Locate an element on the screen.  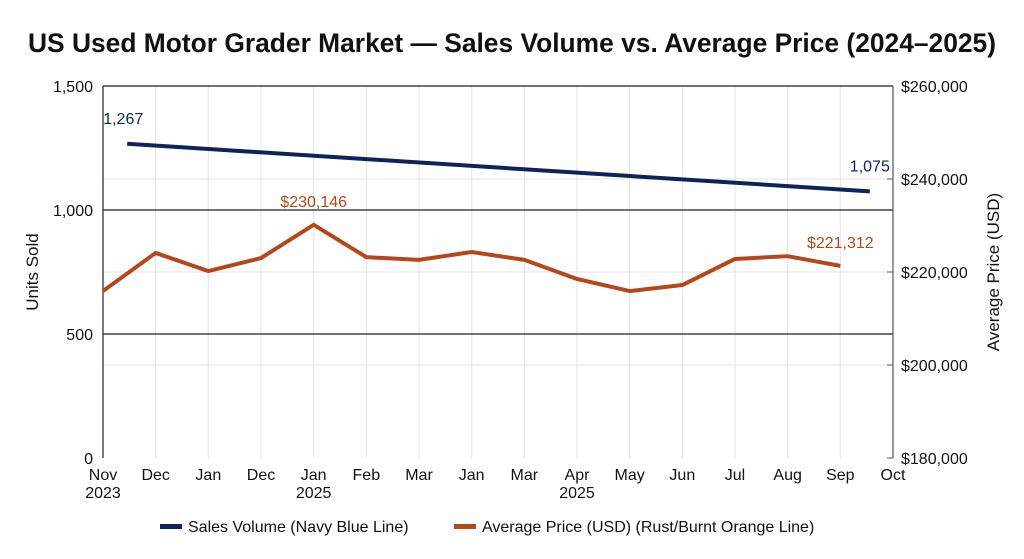
x-tick-month: Oct is located at coordinates (893, 475).